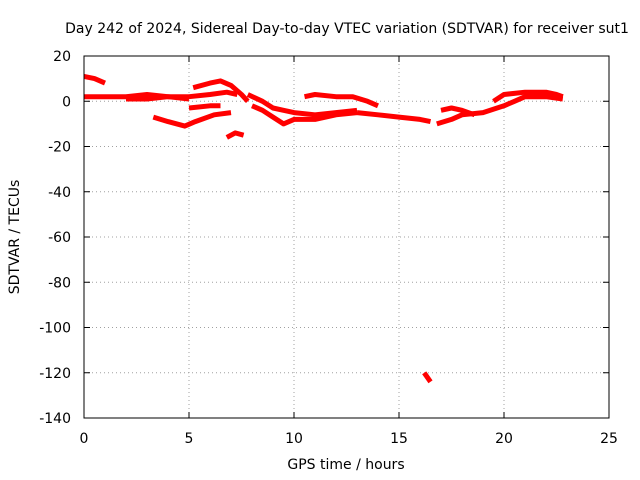 The height and width of the screenshot is (480, 640). Describe the element at coordinates (59, 238) in the screenshot. I see `y-tick-label: -60` at that location.